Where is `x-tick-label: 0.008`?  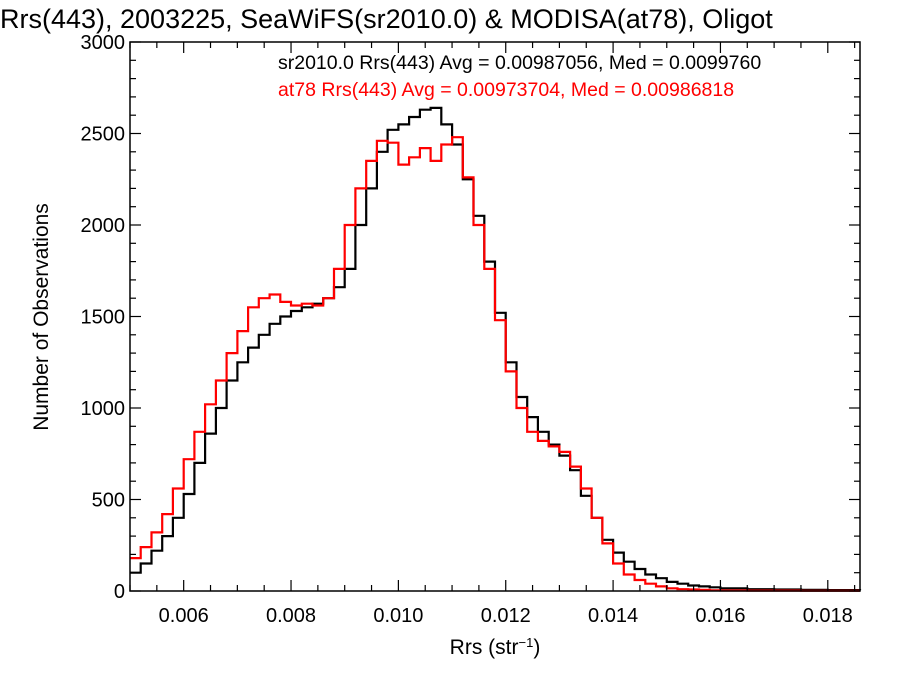 x-tick-label: 0.008 is located at coordinates (291, 616).